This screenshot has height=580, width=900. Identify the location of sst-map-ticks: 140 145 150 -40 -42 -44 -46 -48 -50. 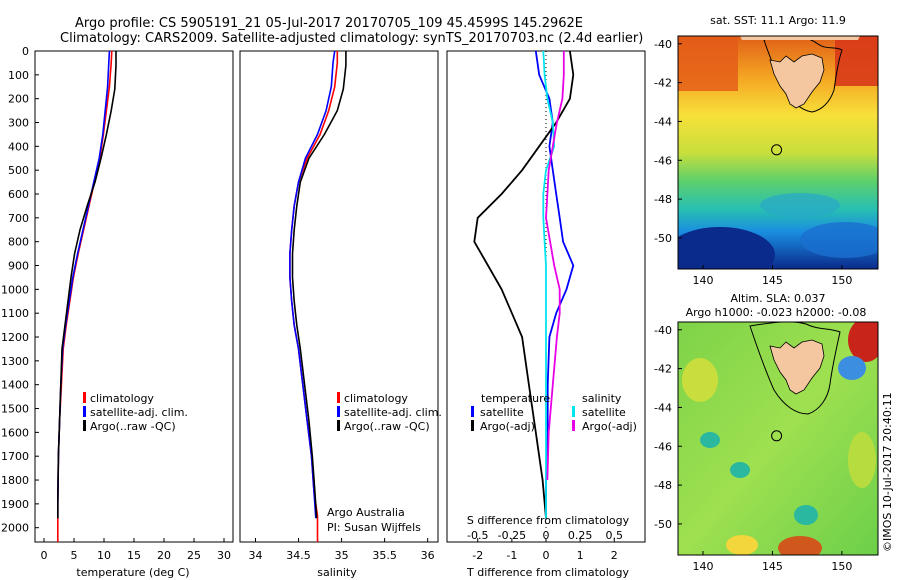
(753, 162).